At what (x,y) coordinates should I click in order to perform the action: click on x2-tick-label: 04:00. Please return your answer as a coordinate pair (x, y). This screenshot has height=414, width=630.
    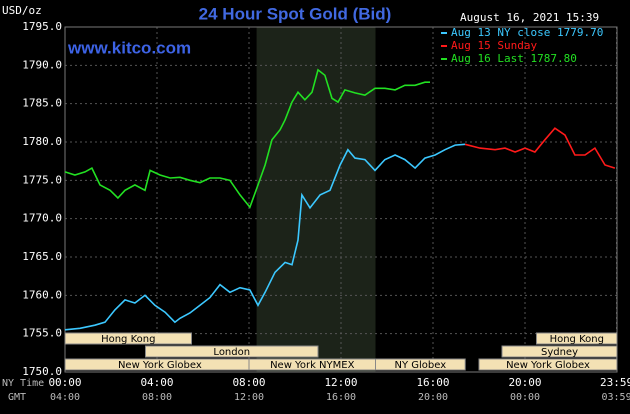
    Looking at the image, I should click on (65, 397).